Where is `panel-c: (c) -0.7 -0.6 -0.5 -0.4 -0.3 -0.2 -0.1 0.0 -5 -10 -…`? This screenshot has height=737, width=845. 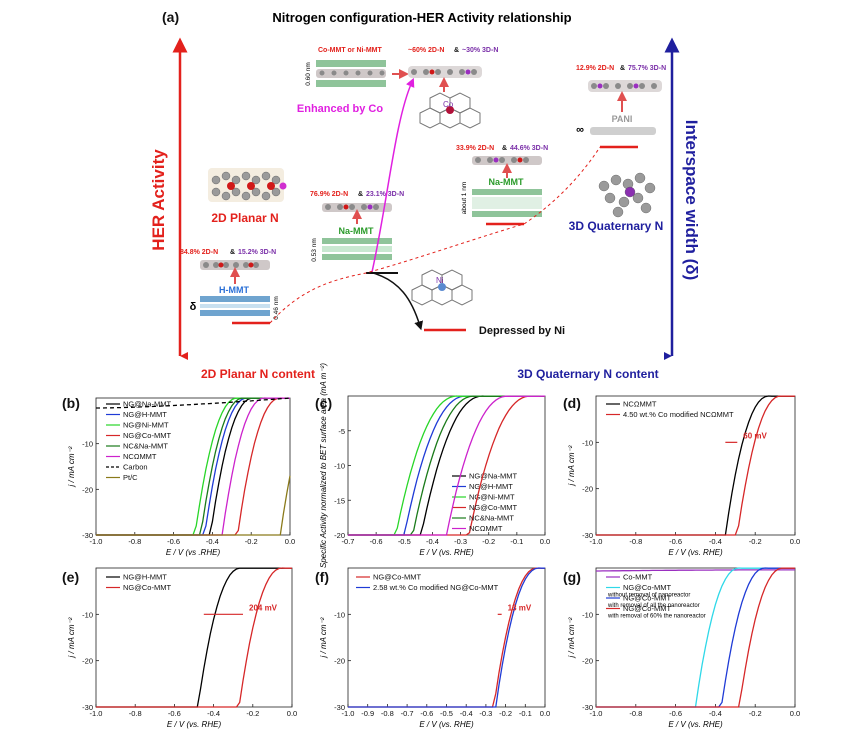
panel-c: (c) -0.7 -0.6 -0.5 -0.4 -0.3 -0.2 -0.1 0.0 -5 -10 -… is located at coordinates (432, 465).